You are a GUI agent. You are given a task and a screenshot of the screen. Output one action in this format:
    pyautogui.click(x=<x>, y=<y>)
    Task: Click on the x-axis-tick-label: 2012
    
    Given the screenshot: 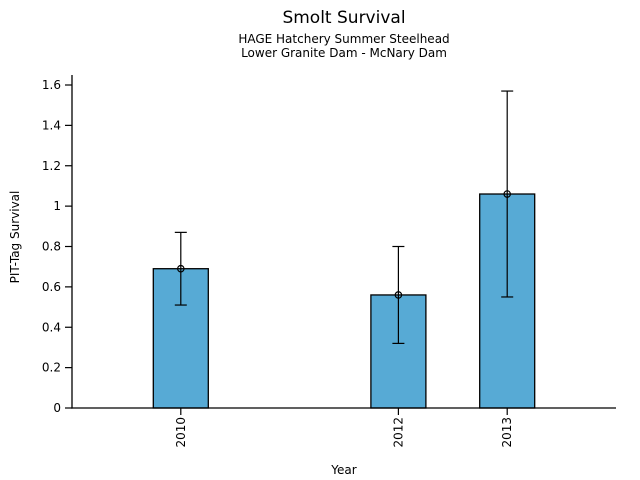 What is the action you would take?
    pyautogui.click(x=398, y=432)
    